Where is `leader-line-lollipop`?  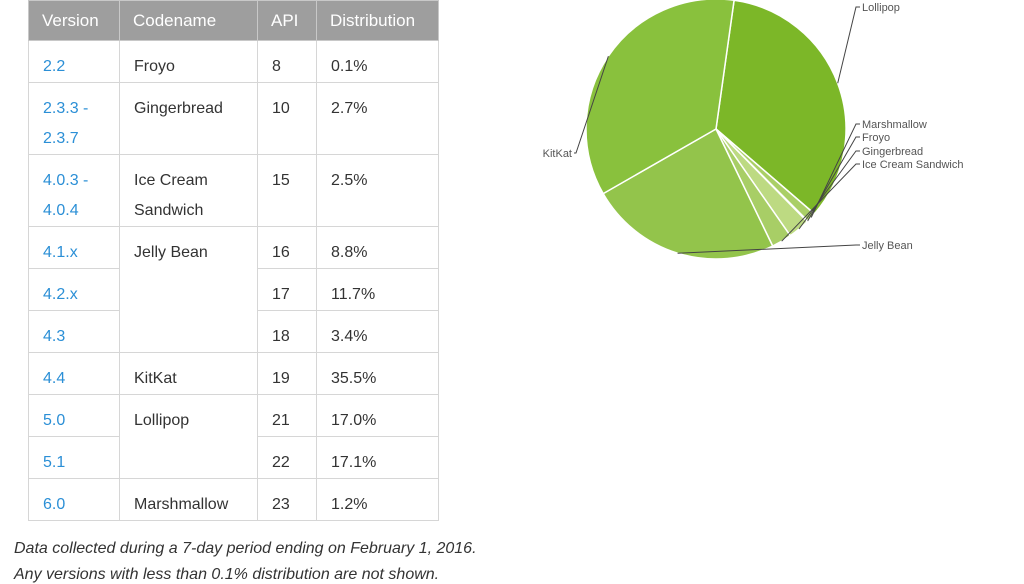
leader-line-lollipop is located at coordinates (848, 45).